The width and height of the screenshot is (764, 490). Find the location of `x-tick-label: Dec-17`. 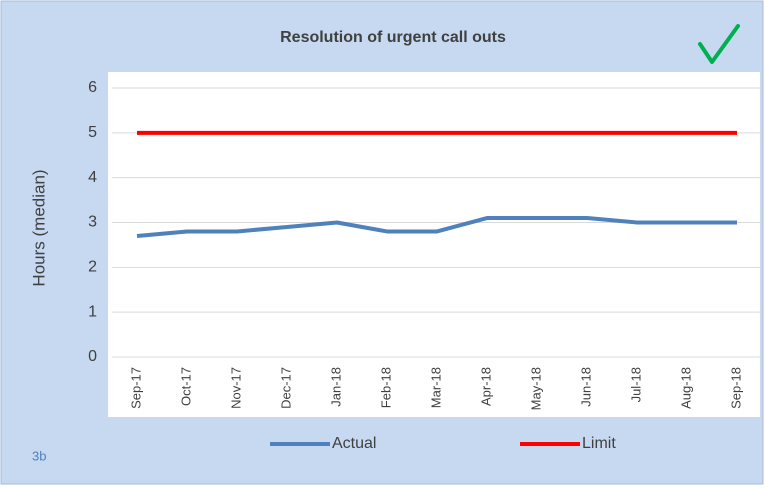

x-tick-label: Dec-17 is located at coordinates (285, 388).